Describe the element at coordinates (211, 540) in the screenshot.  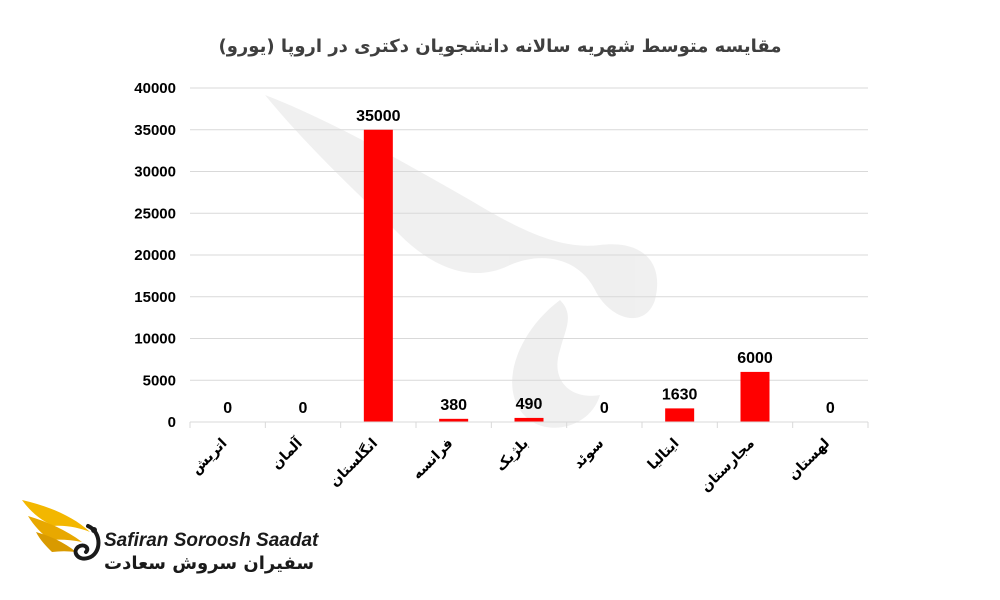
I see `logo-latin-text: Safiran Soroosh Saadat` at that location.